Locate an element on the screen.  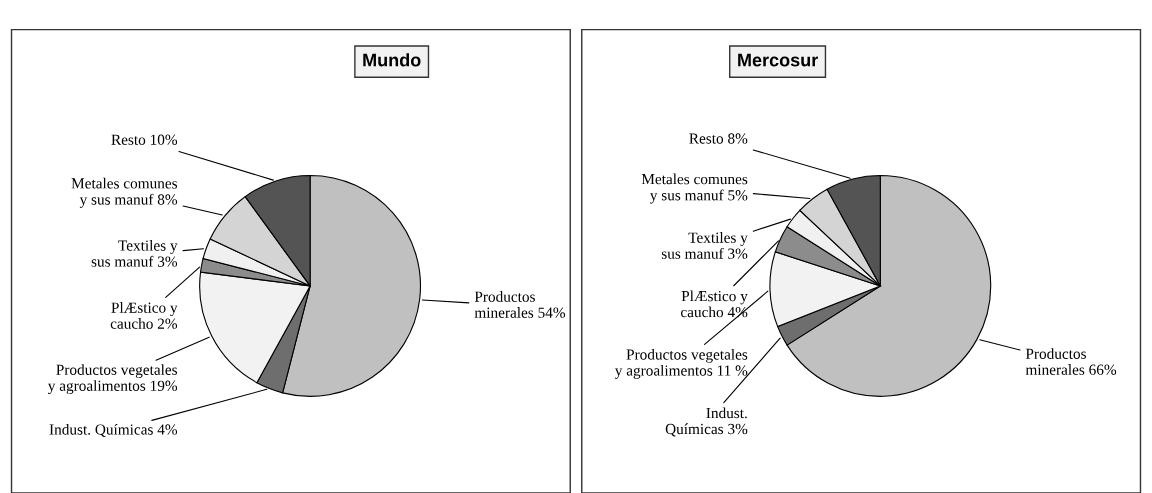
slice-label: Resto 8% is located at coordinates (718, 138).